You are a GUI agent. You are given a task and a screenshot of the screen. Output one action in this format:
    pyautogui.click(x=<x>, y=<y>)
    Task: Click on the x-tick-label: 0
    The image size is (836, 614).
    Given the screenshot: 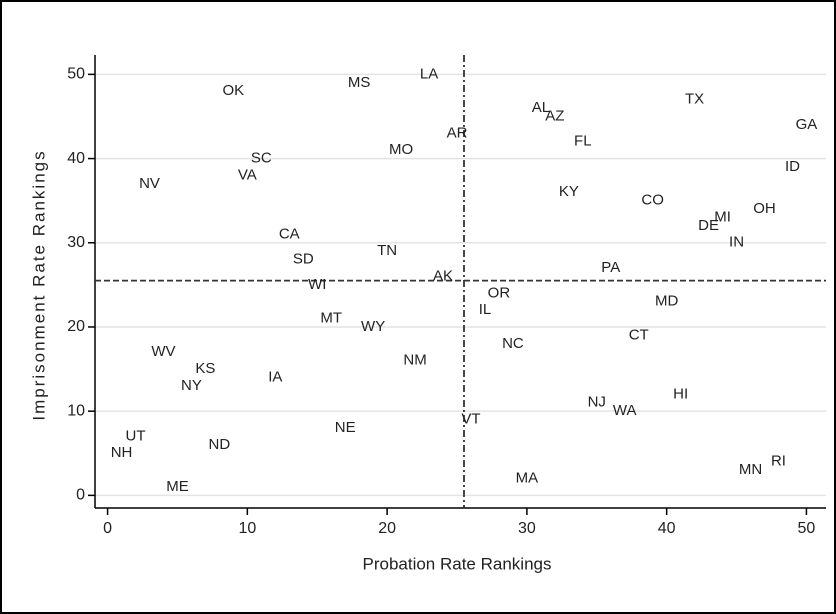 What is the action you would take?
    pyautogui.click(x=107, y=528)
    